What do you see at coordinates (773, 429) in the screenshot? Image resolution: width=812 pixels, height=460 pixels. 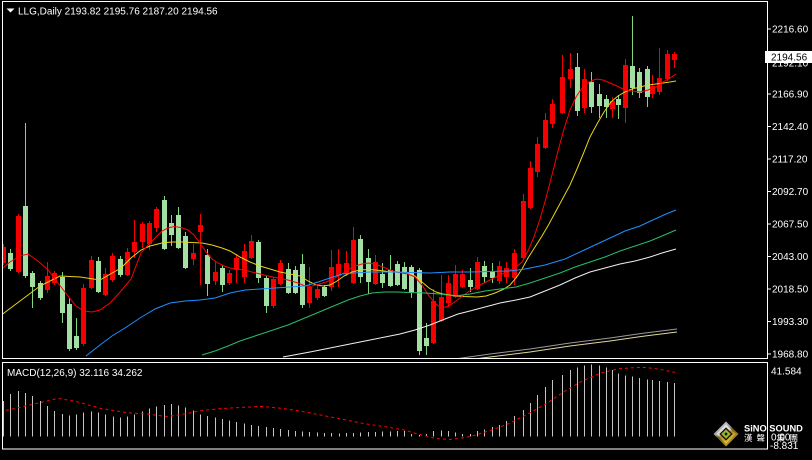 I see `svg-text: SiNO SOUND` at bounding box center [773, 429].